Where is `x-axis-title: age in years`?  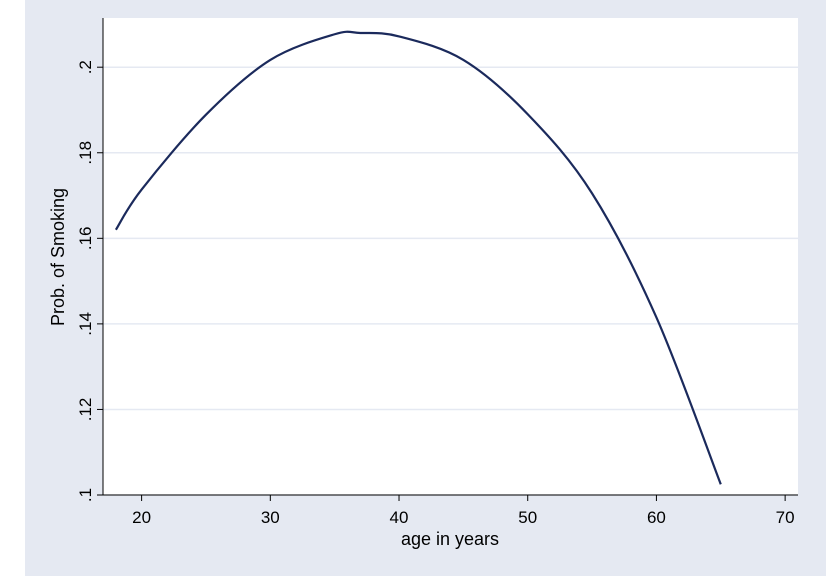
x-axis-title: age in years is located at coordinates (450, 539).